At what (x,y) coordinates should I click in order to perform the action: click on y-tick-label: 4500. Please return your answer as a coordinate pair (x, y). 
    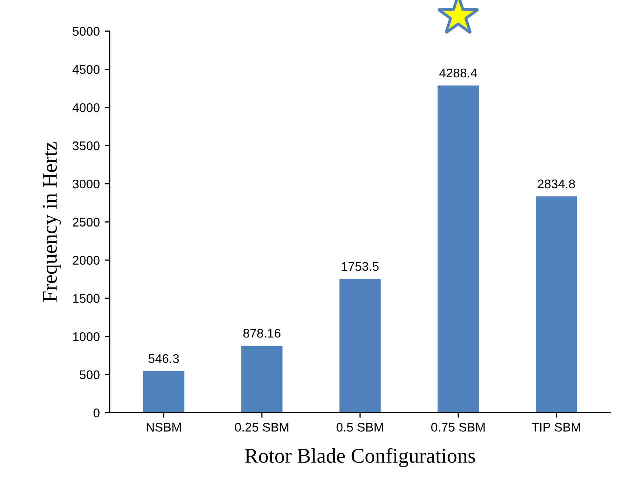
    Looking at the image, I should click on (86, 69).